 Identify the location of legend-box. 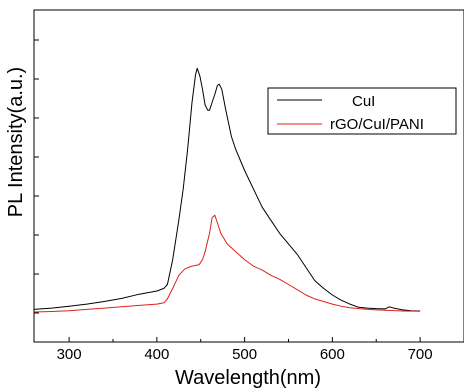
(362, 111).